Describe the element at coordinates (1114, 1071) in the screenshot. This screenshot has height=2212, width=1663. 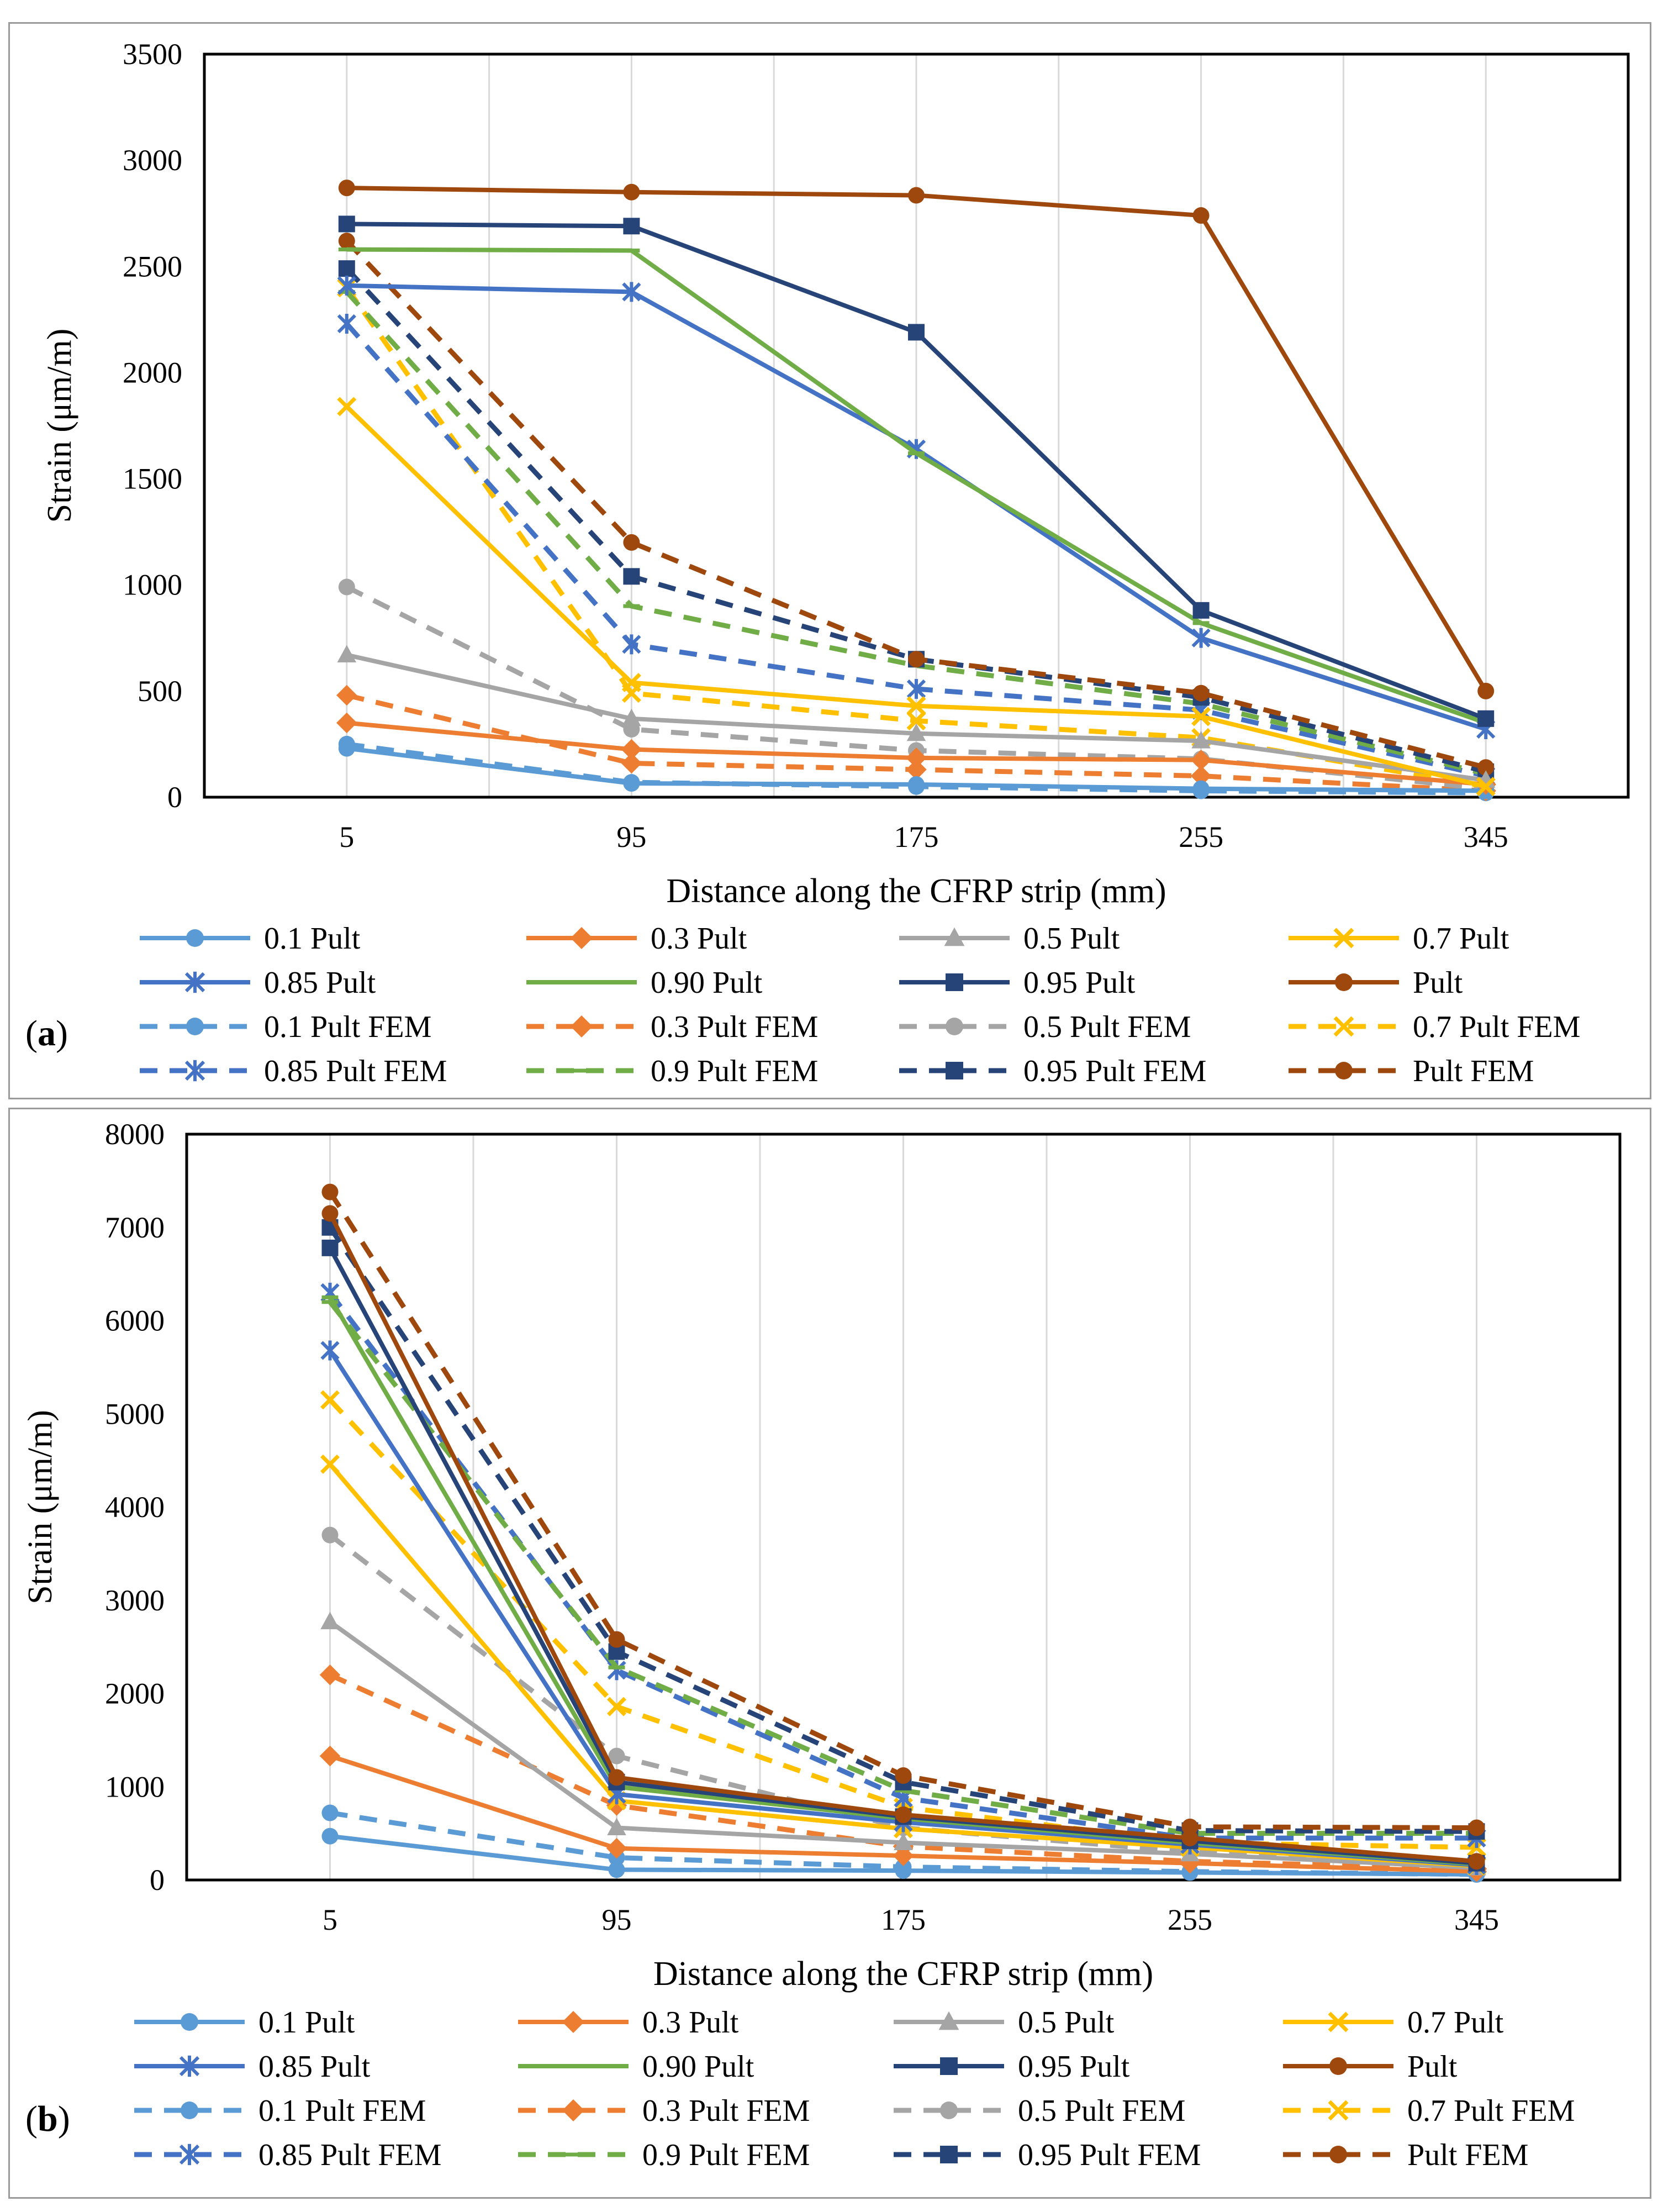
I see `legend-label: 0.95 Pult FEM` at that location.